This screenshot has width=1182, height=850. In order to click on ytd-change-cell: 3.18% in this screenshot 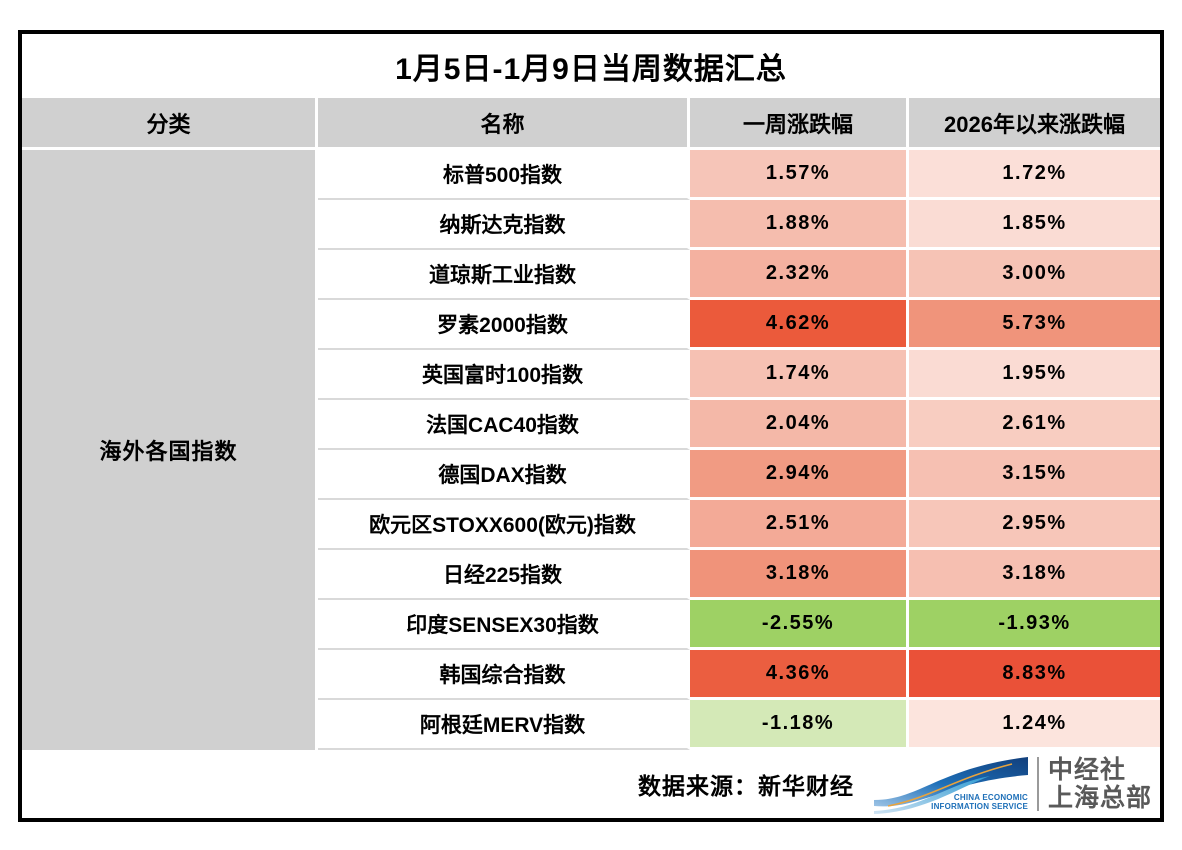, I will do `click(1034, 575)`.